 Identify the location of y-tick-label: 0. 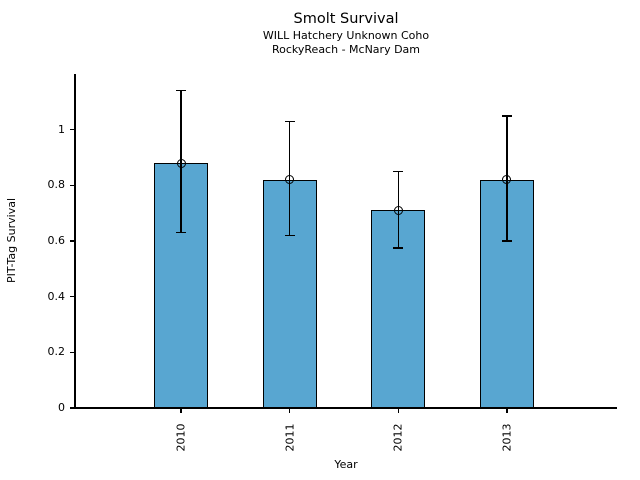
(61, 407).